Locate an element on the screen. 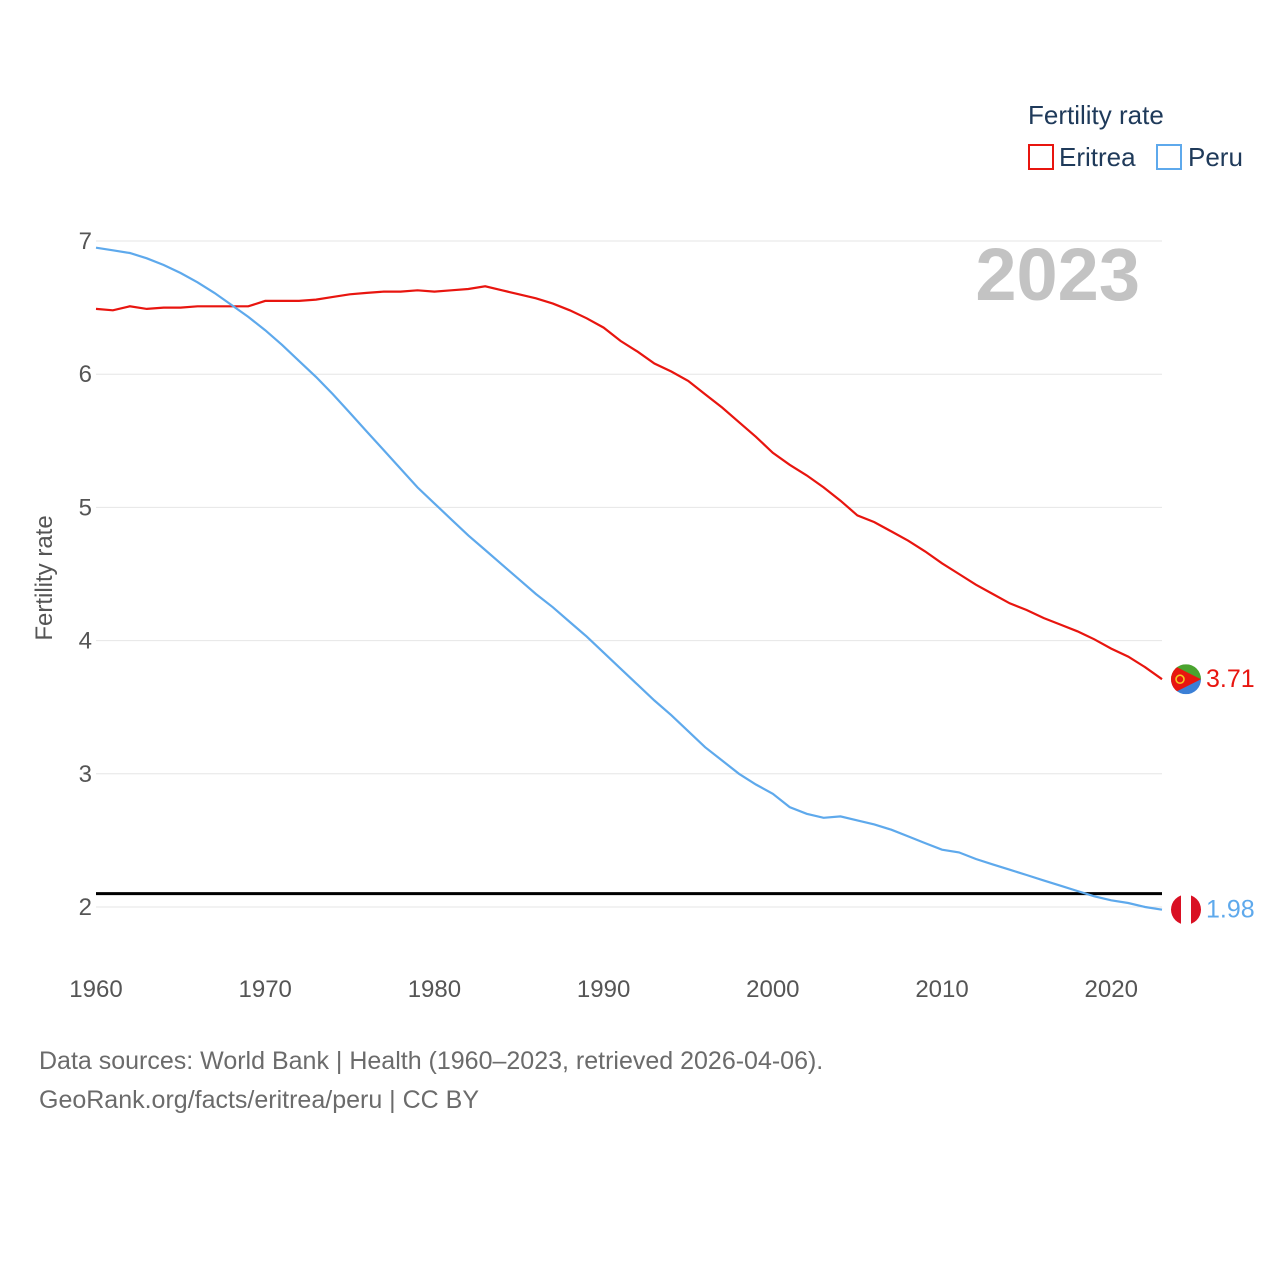 Image resolution: width=1280 pixels, height=1280 pixels. x-axis-ticks: 1960 1970 1980 1990 2000 2010 2020 is located at coordinates (603, 989).